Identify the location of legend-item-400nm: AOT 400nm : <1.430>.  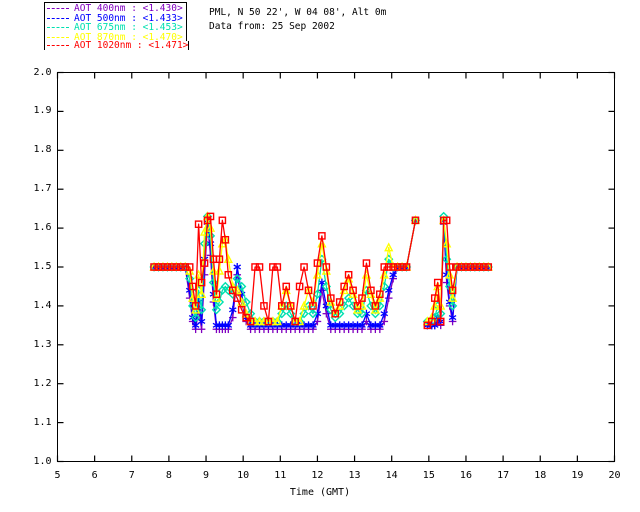
(115, 9).